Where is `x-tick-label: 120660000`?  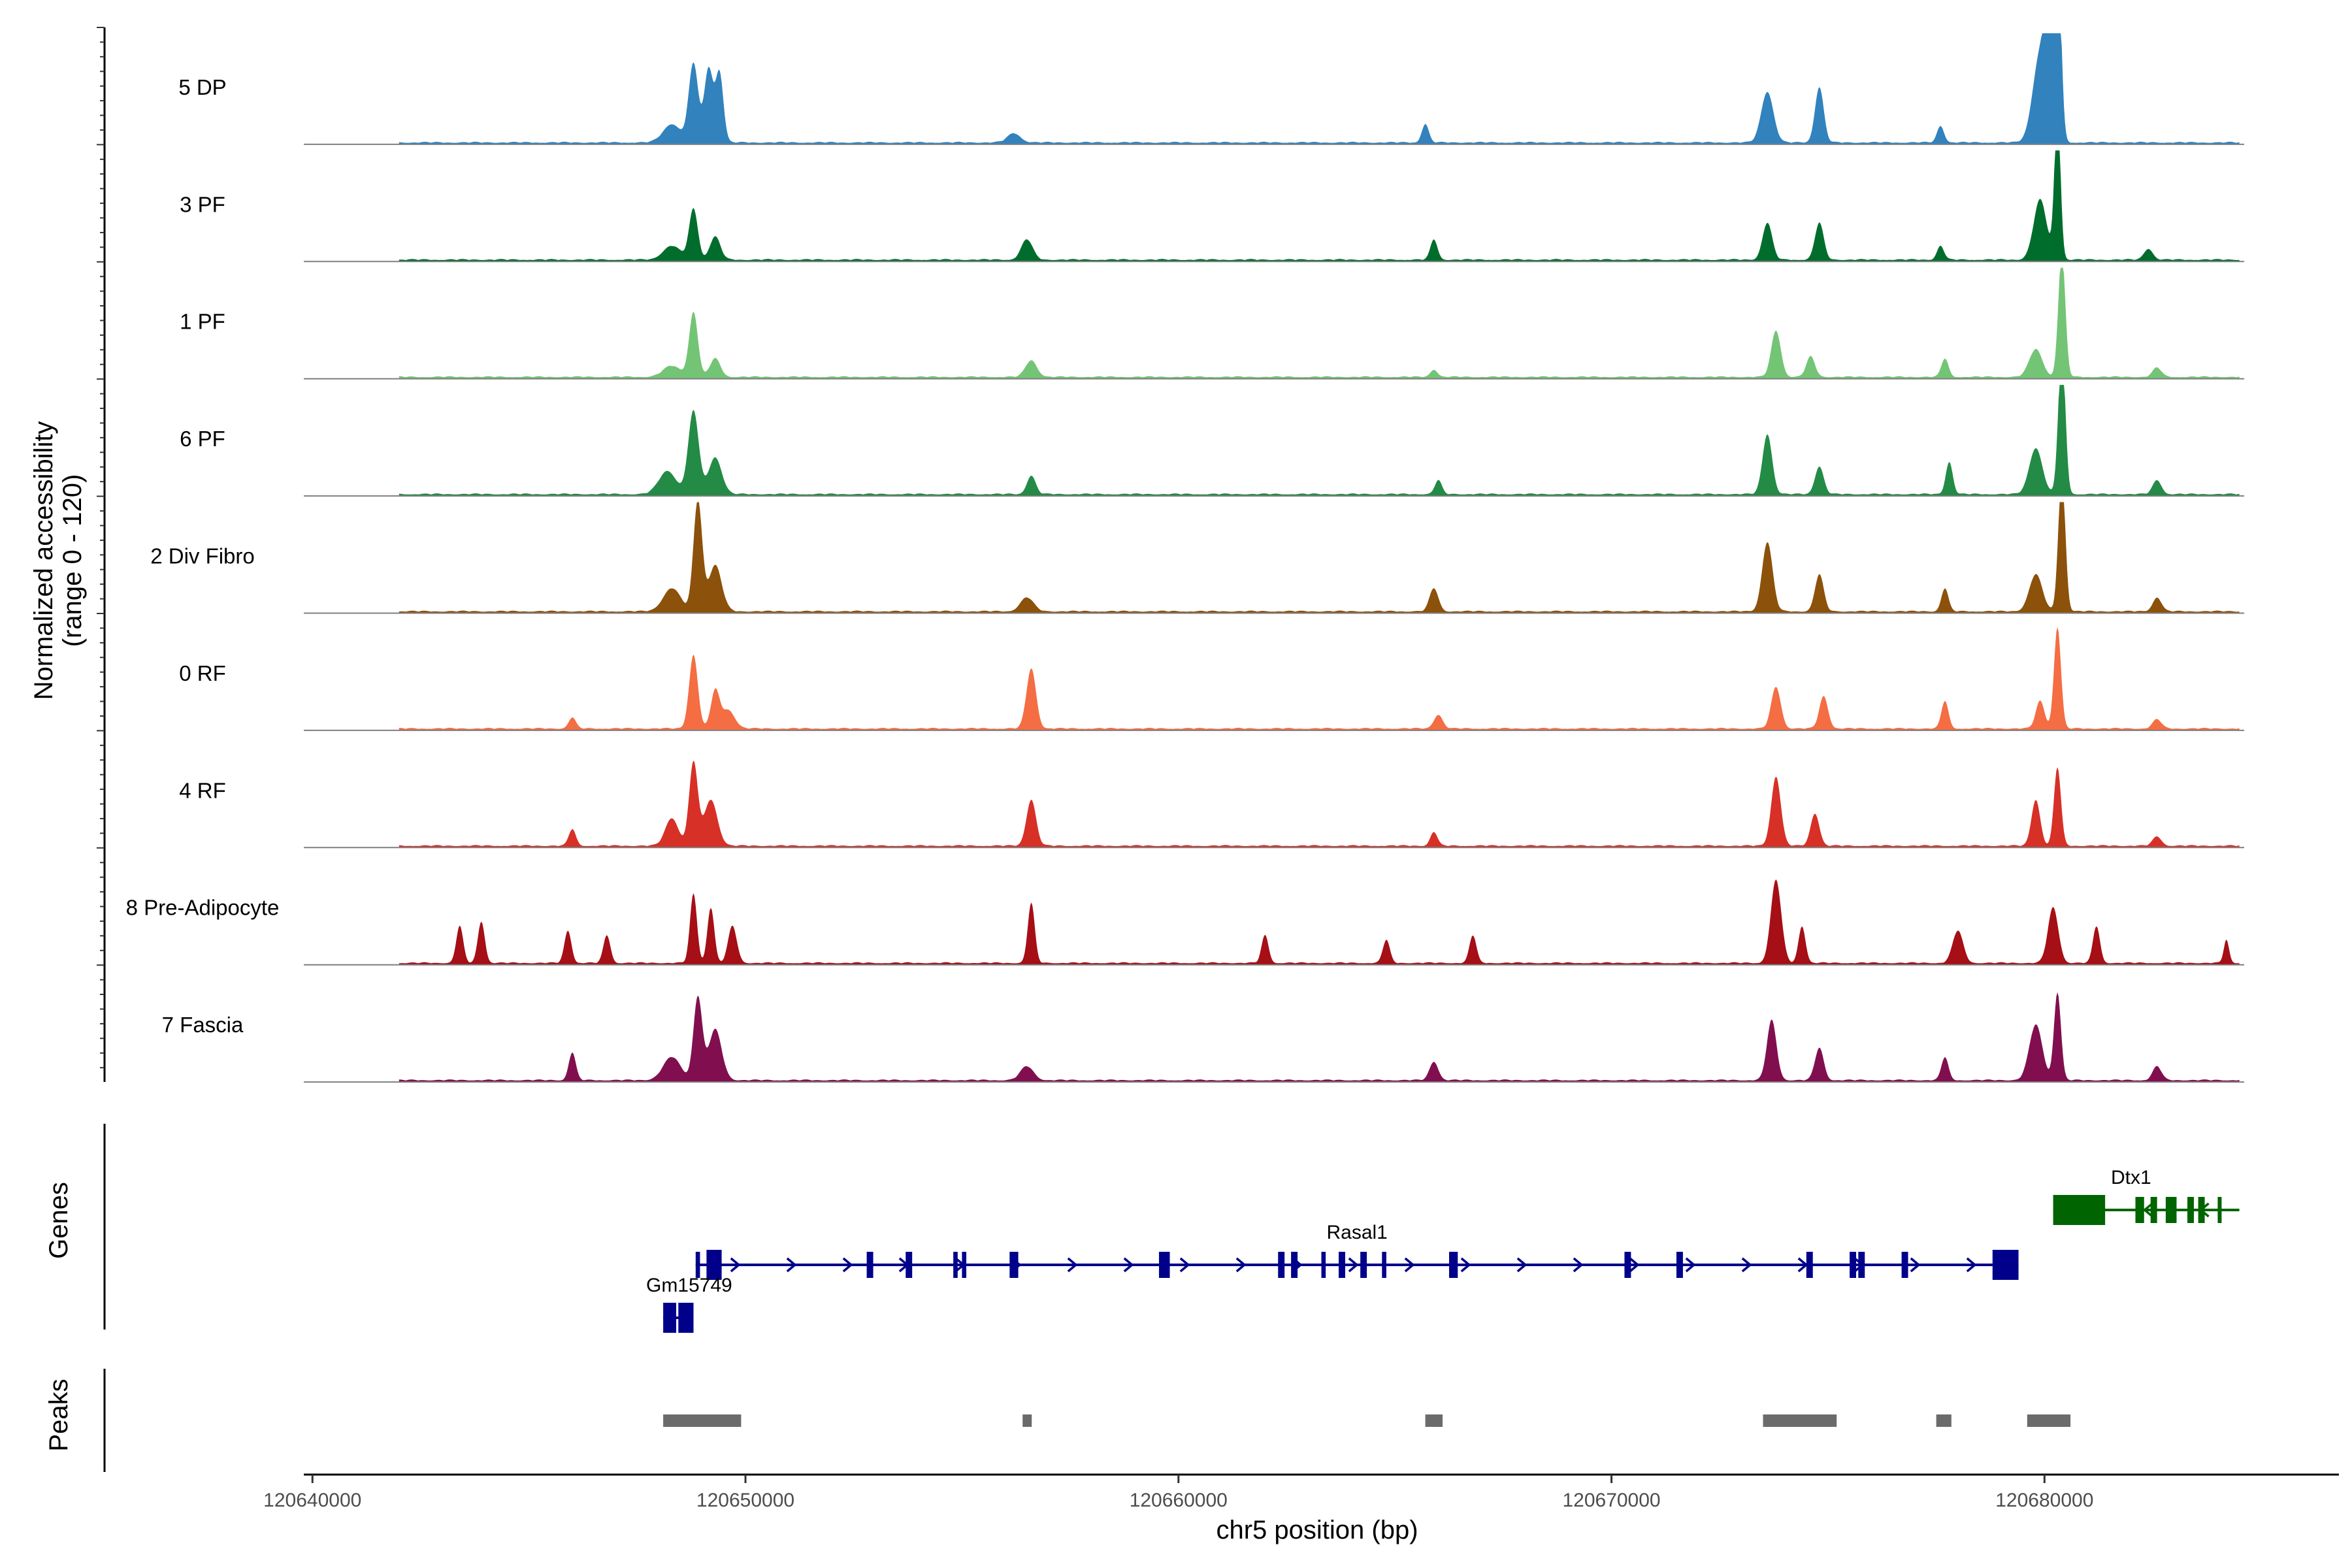 x-tick-label: 120660000 is located at coordinates (1179, 1500).